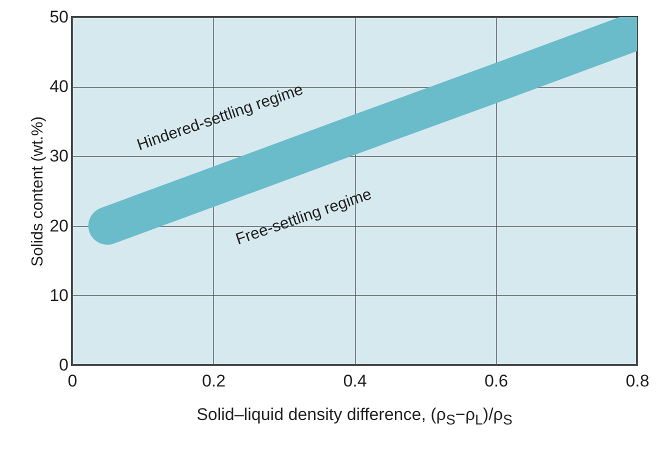  What do you see at coordinates (63, 365) in the screenshot?
I see `y-tick-label: 0` at bounding box center [63, 365].